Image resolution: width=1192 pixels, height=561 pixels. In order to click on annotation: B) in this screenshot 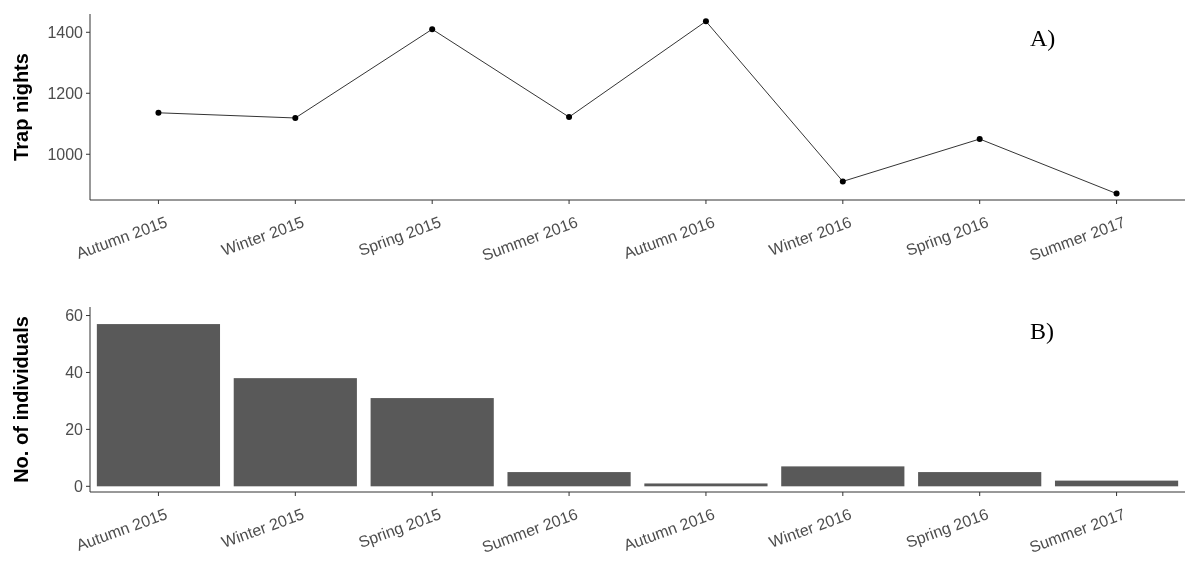, I will do `click(1042, 331)`.